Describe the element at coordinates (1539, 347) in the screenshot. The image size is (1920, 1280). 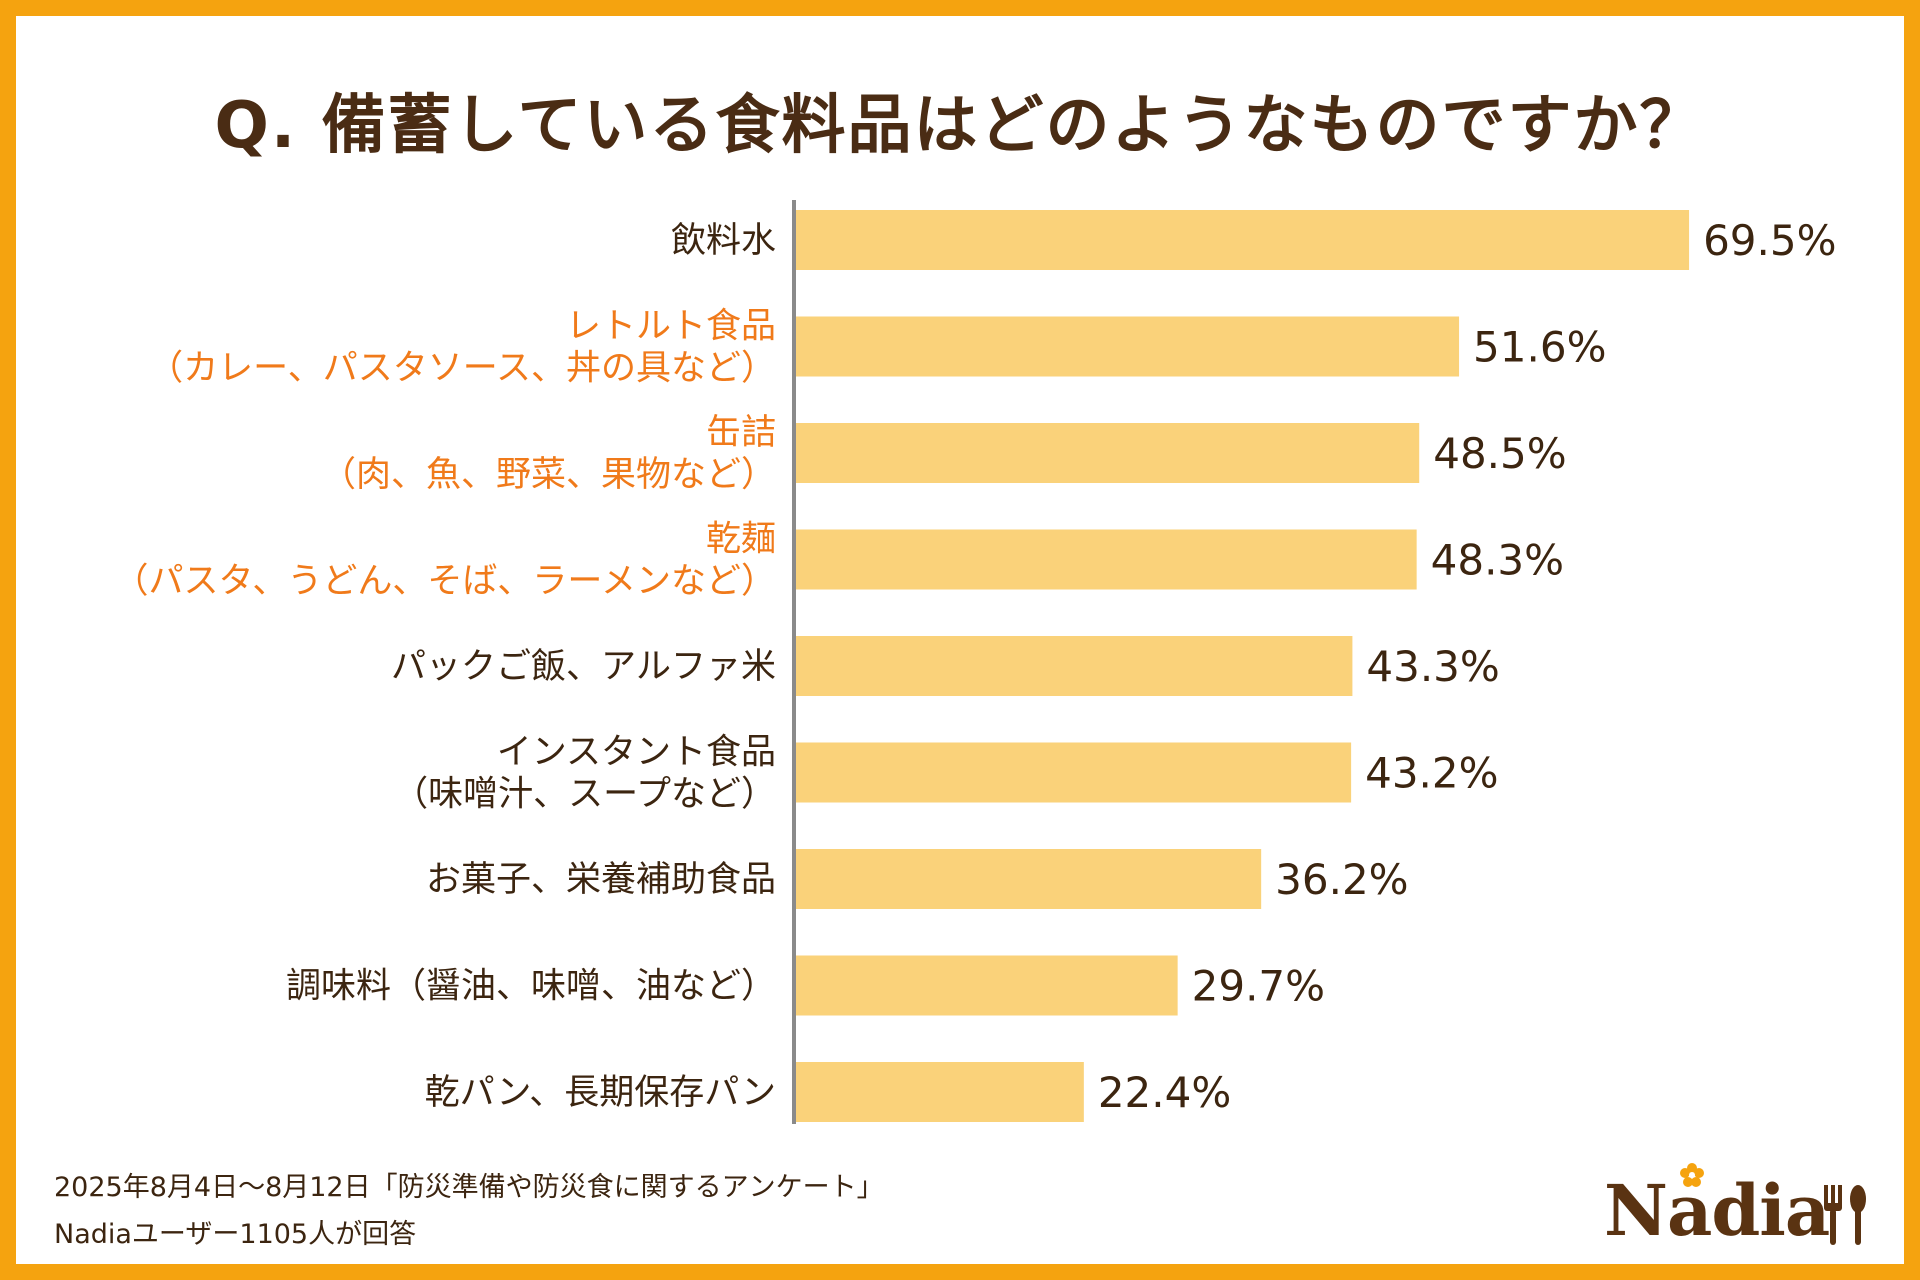
I see `value-label: 51.6%` at that location.